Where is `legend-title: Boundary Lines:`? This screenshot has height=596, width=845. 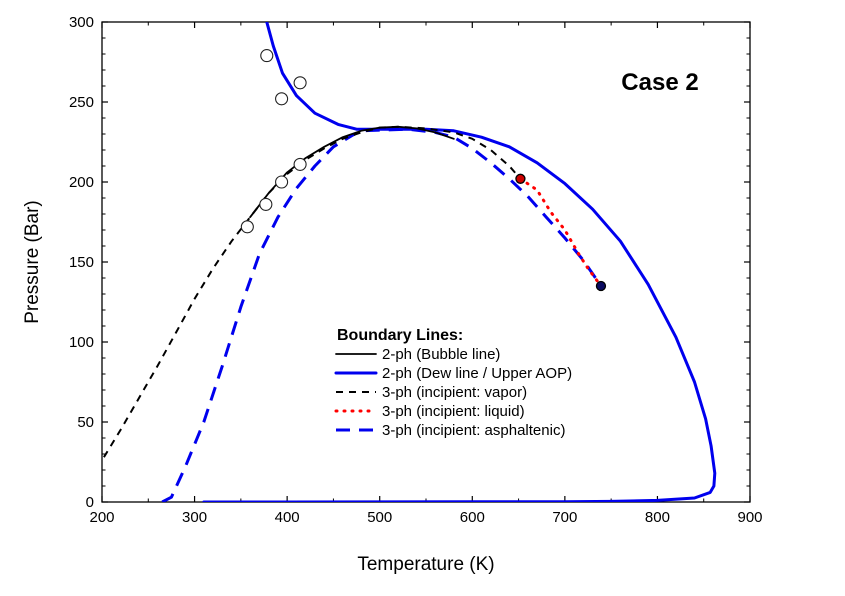 legend-title: Boundary Lines: is located at coordinates (400, 335).